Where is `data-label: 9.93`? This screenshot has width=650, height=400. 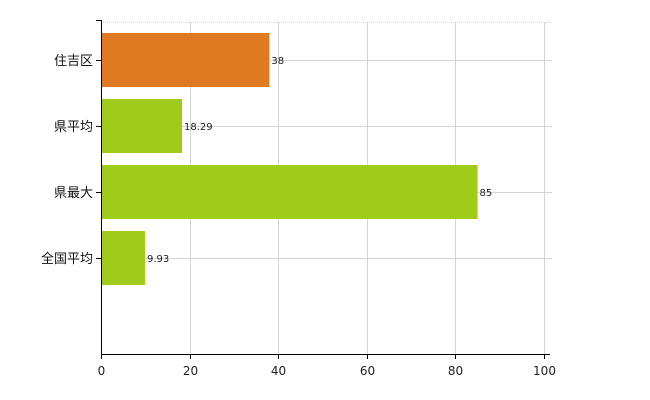
data-label: 9.93 is located at coordinates (158, 259).